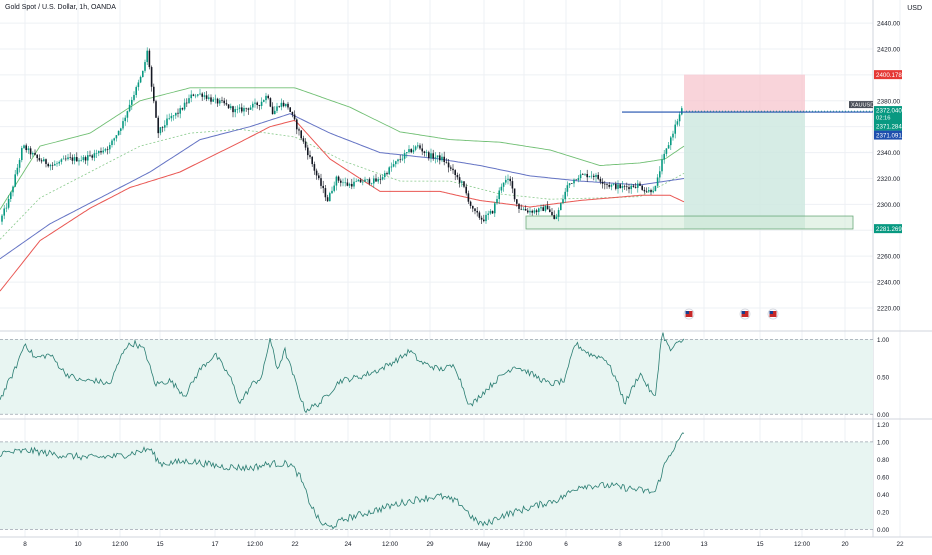 The image size is (932, 555). I want to click on time-axis-tick: 29, so click(430, 544).